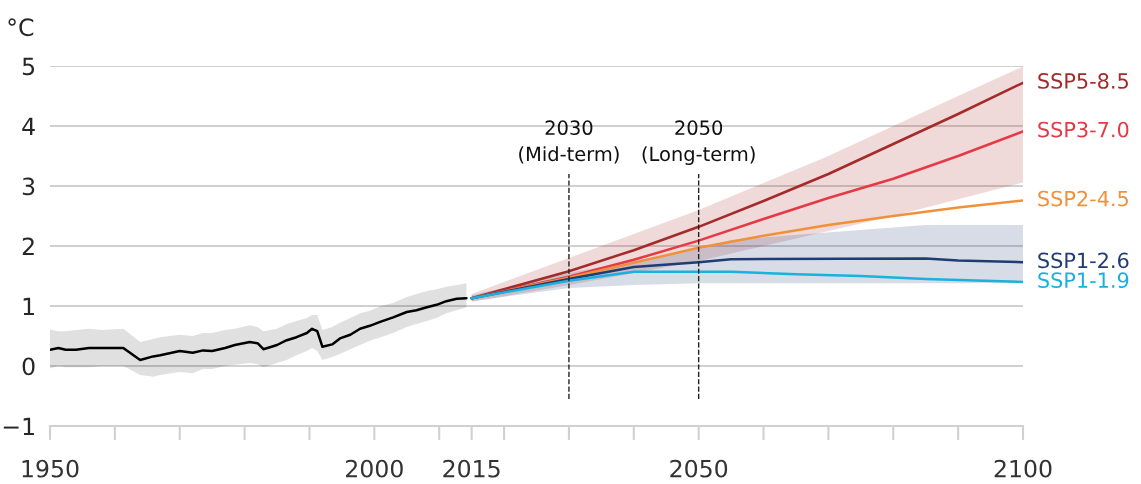 The image size is (1141, 484). What do you see at coordinates (1083, 198) in the screenshot?
I see `series-label: SSP2-4.5` at bounding box center [1083, 198].